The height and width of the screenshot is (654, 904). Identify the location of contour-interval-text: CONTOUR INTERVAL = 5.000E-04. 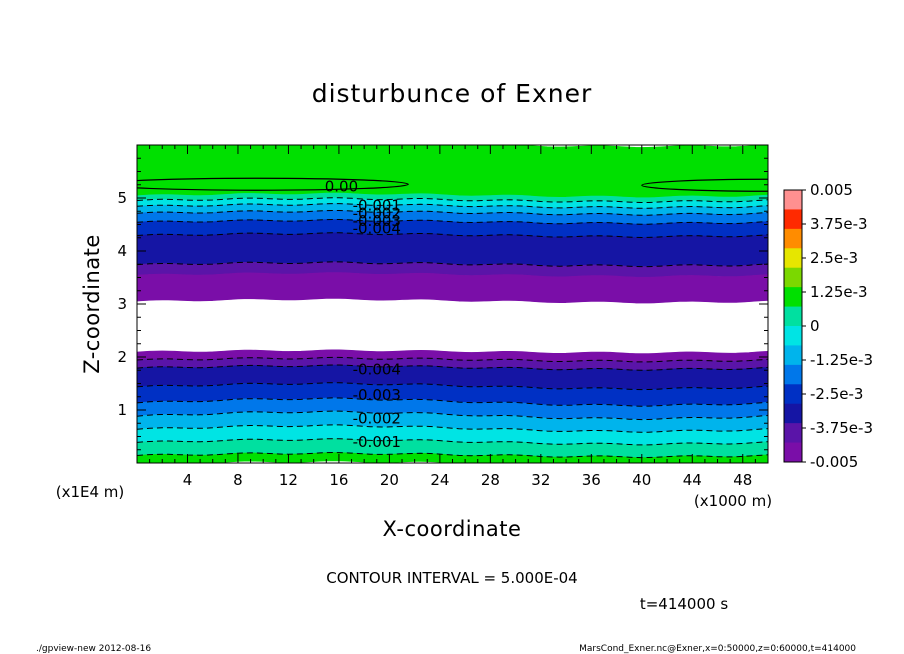
(451, 578).